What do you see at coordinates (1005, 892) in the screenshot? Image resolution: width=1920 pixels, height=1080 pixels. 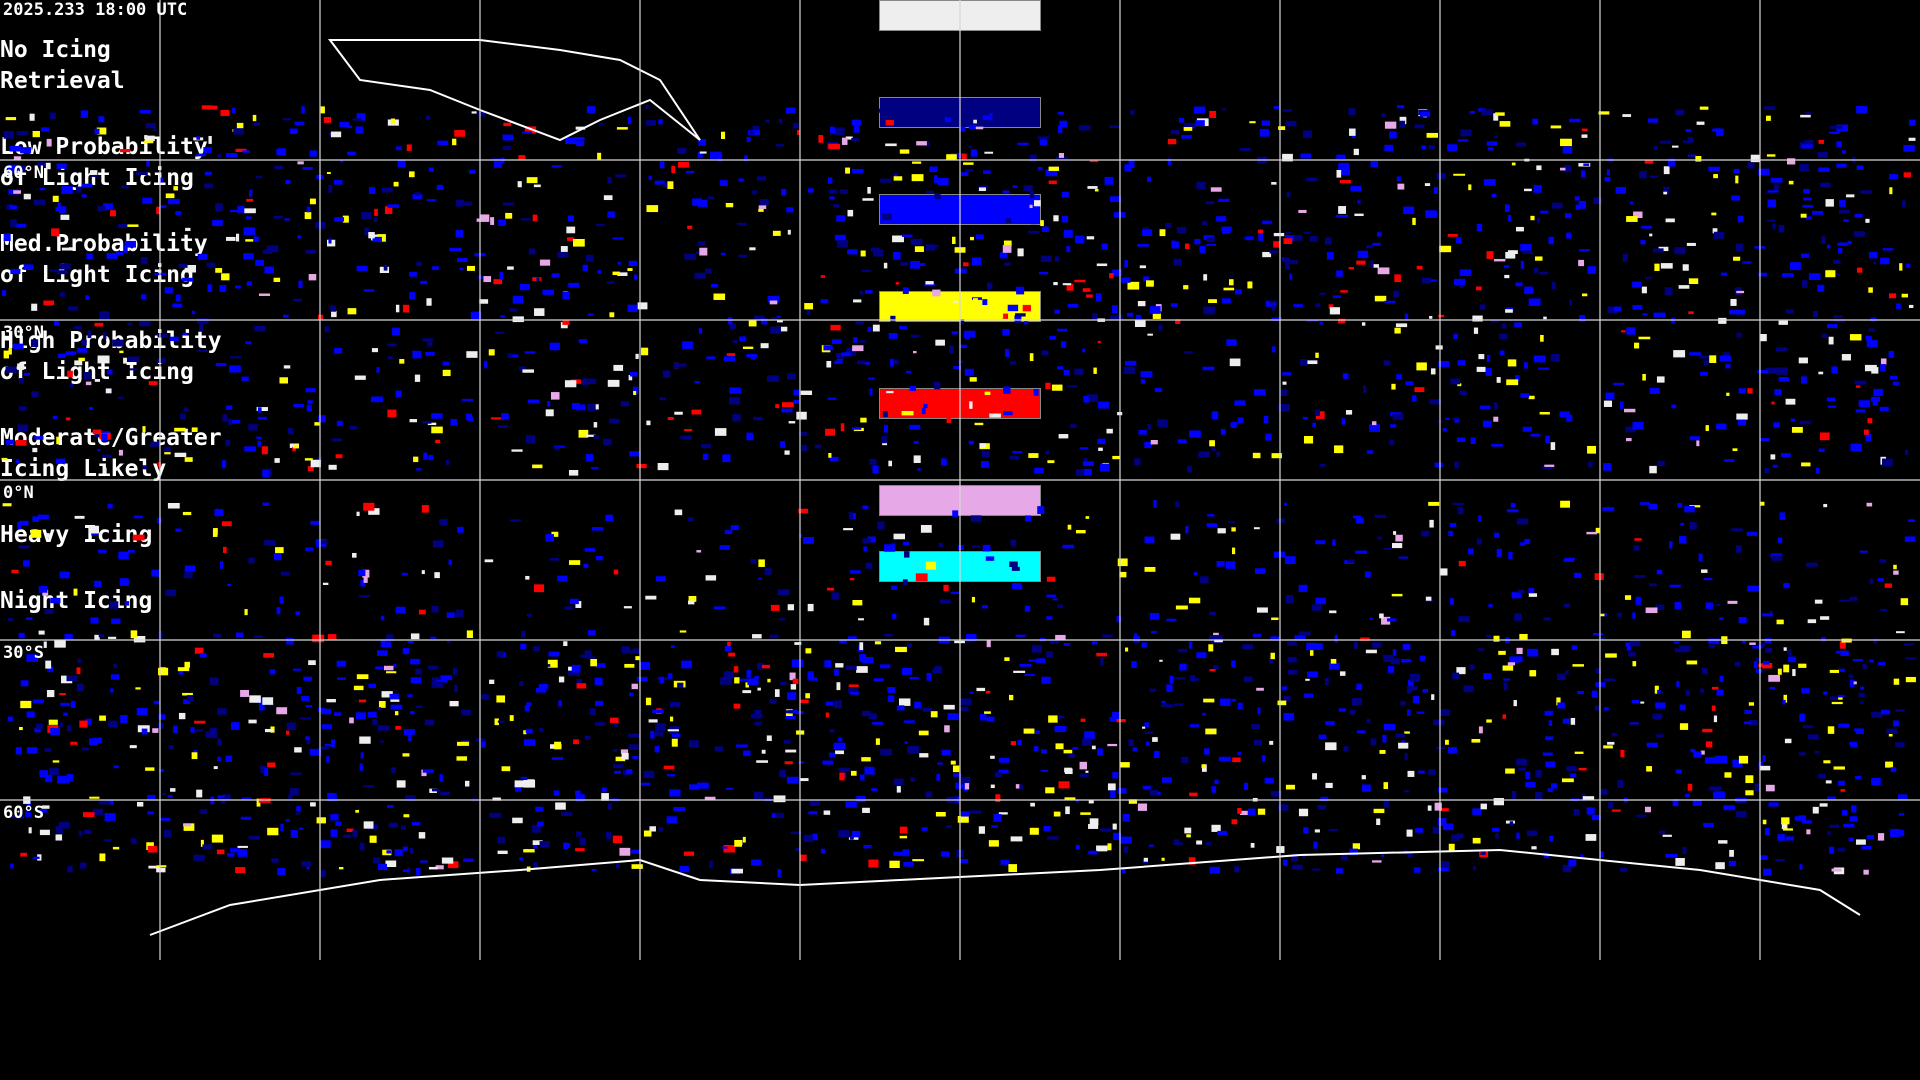 I see `antarctica-coast` at bounding box center [1005, 892].